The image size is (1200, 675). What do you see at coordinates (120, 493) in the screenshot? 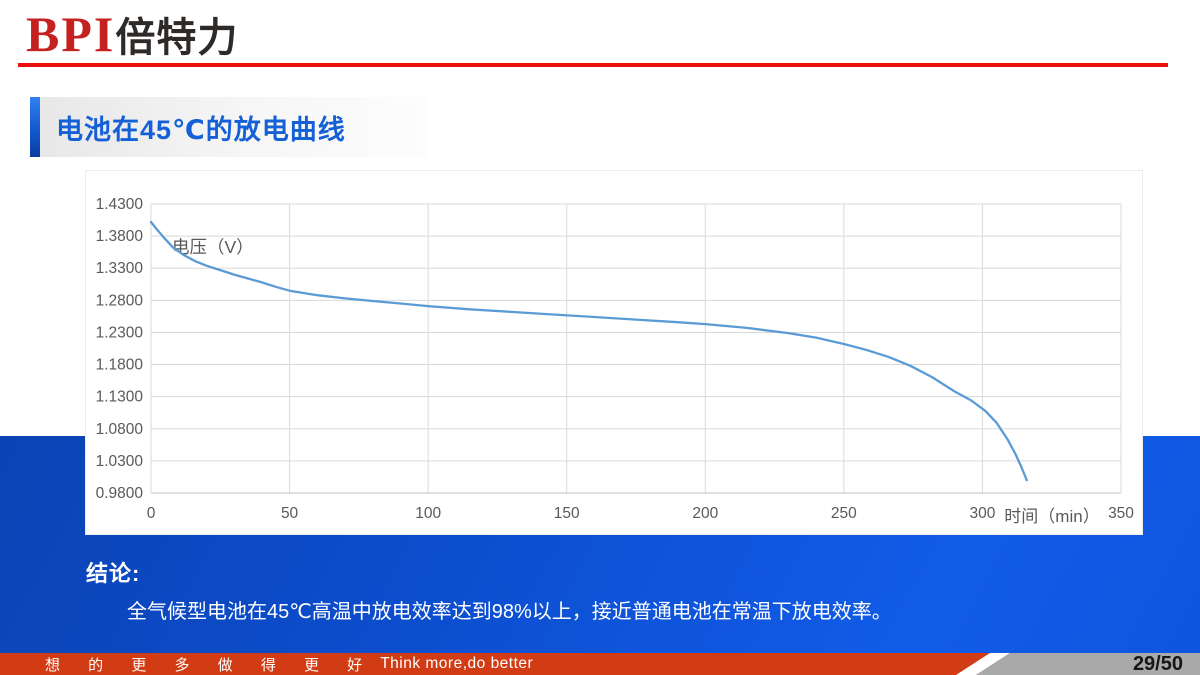
I see `y-tick-label: 0.9800` at bounding box center [120, 493].